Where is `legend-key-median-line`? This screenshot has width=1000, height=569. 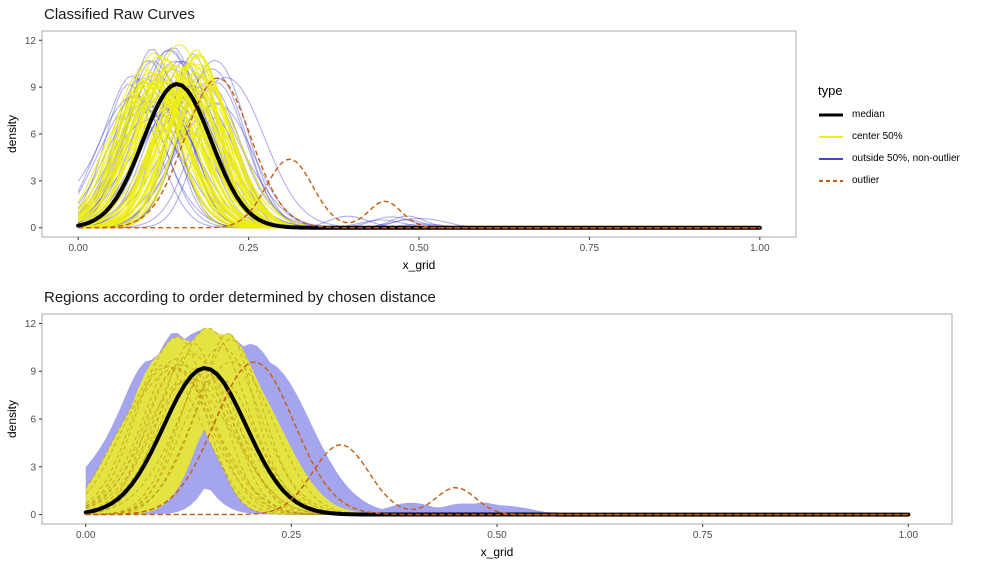 legend-key-median-line is located at coordinates (831, 114).